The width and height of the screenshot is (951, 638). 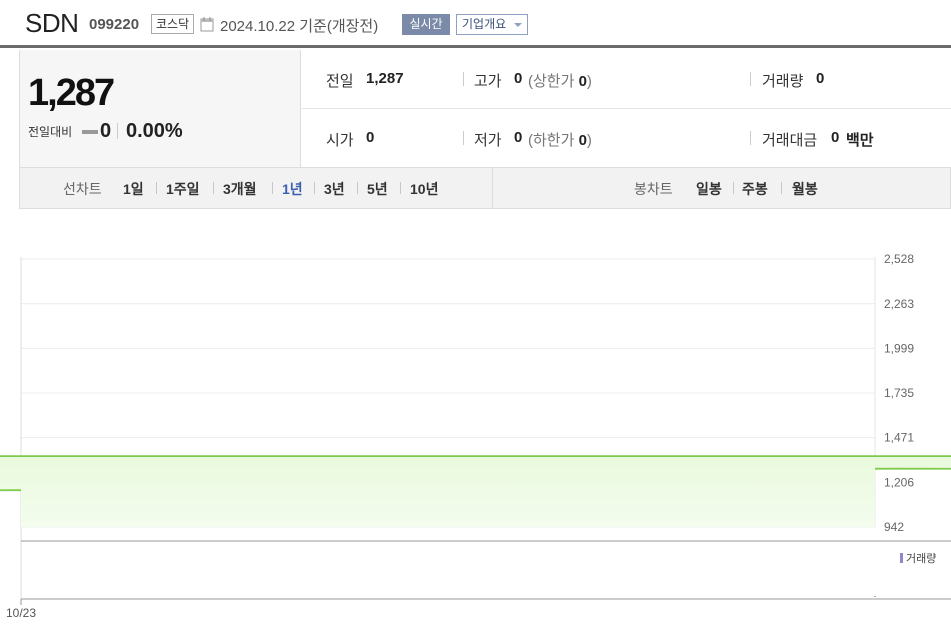 I want to click on base-date: 2024.10.22 기준(개장전), so click(x=299, y=26).